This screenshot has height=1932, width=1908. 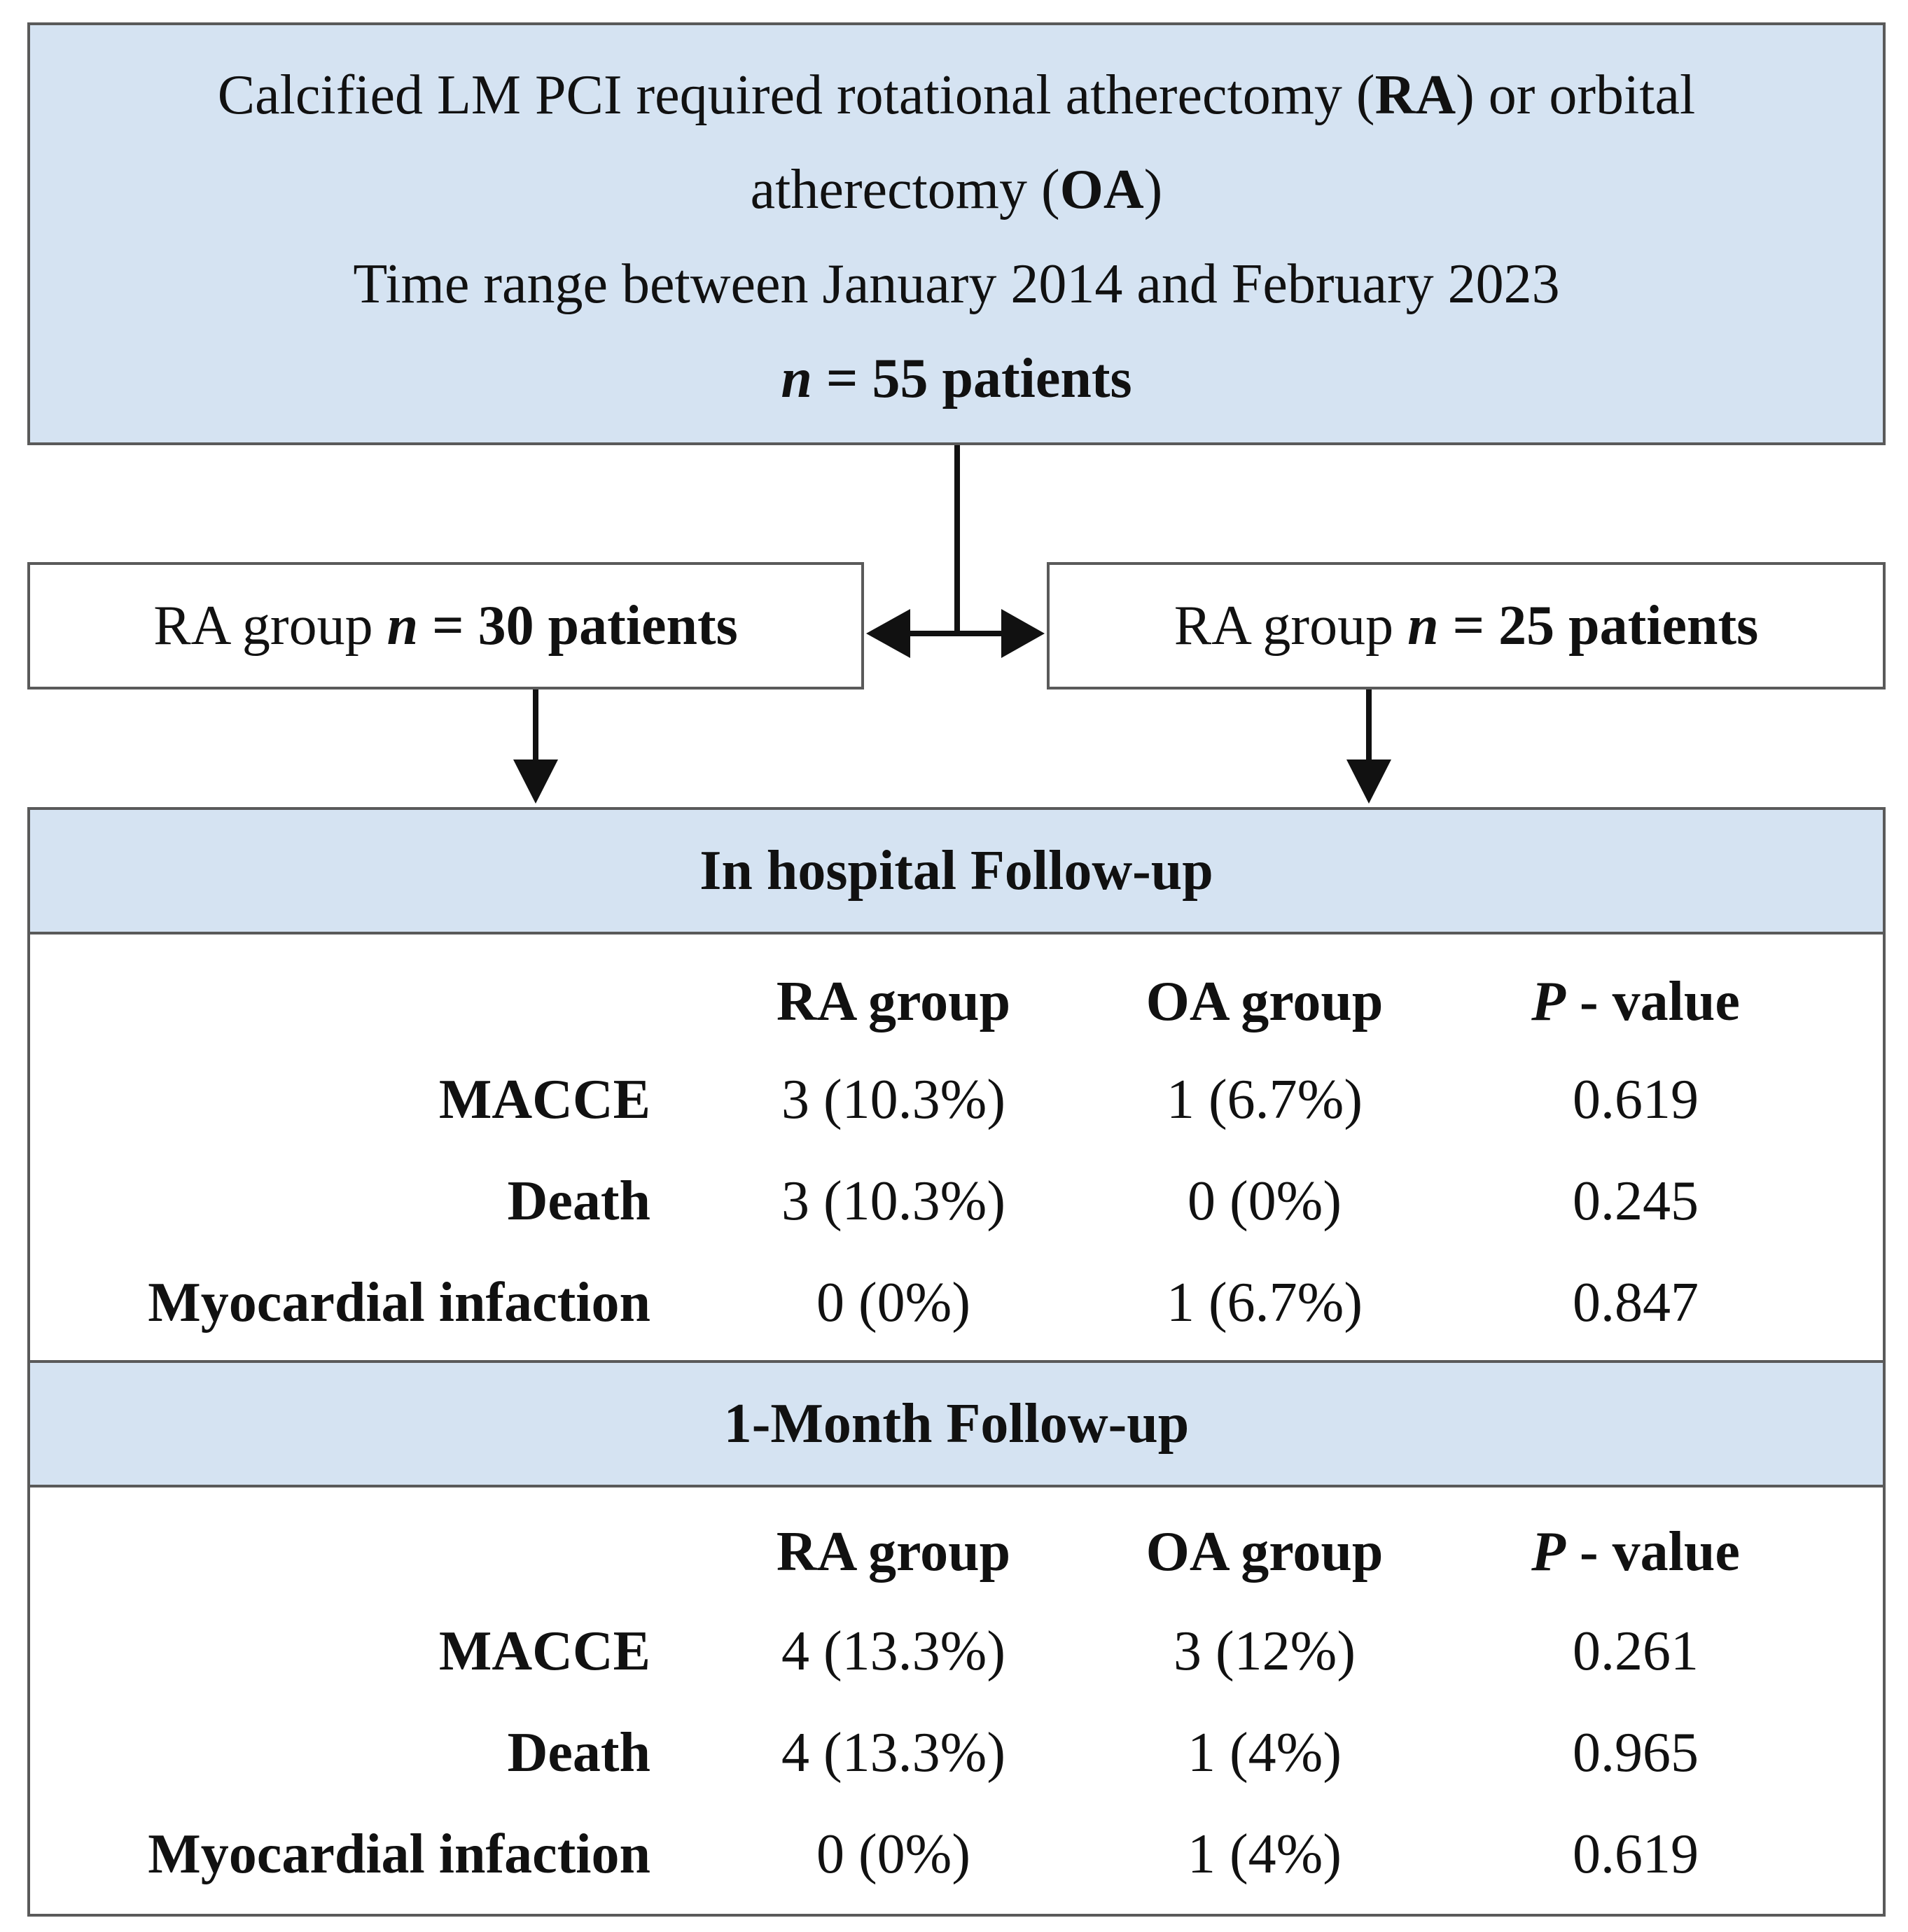 I want to click on total-patients-text: n = 55 patients, so click(x=957, y=379).